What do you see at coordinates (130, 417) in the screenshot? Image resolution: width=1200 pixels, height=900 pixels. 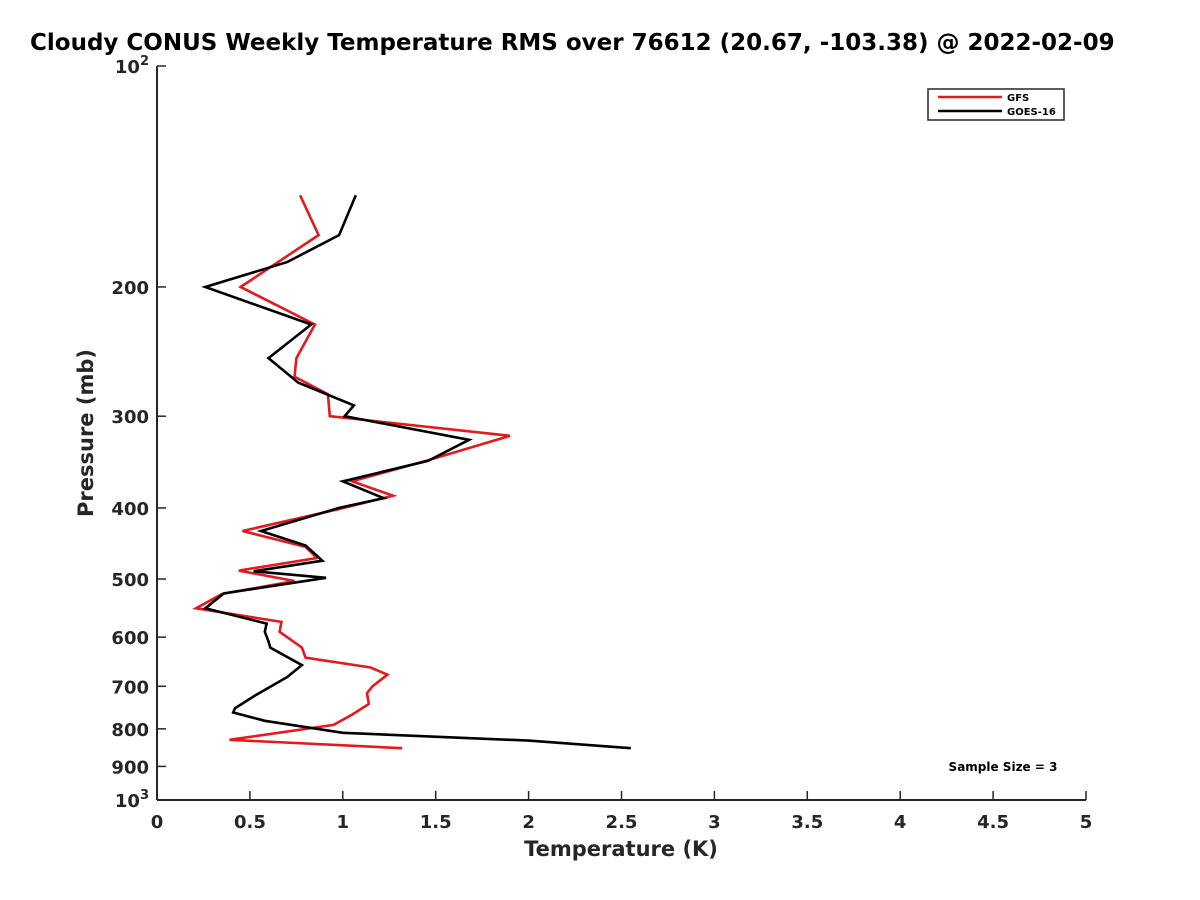 I see `y-tick-label: 300` at bounding box center [130, 417].